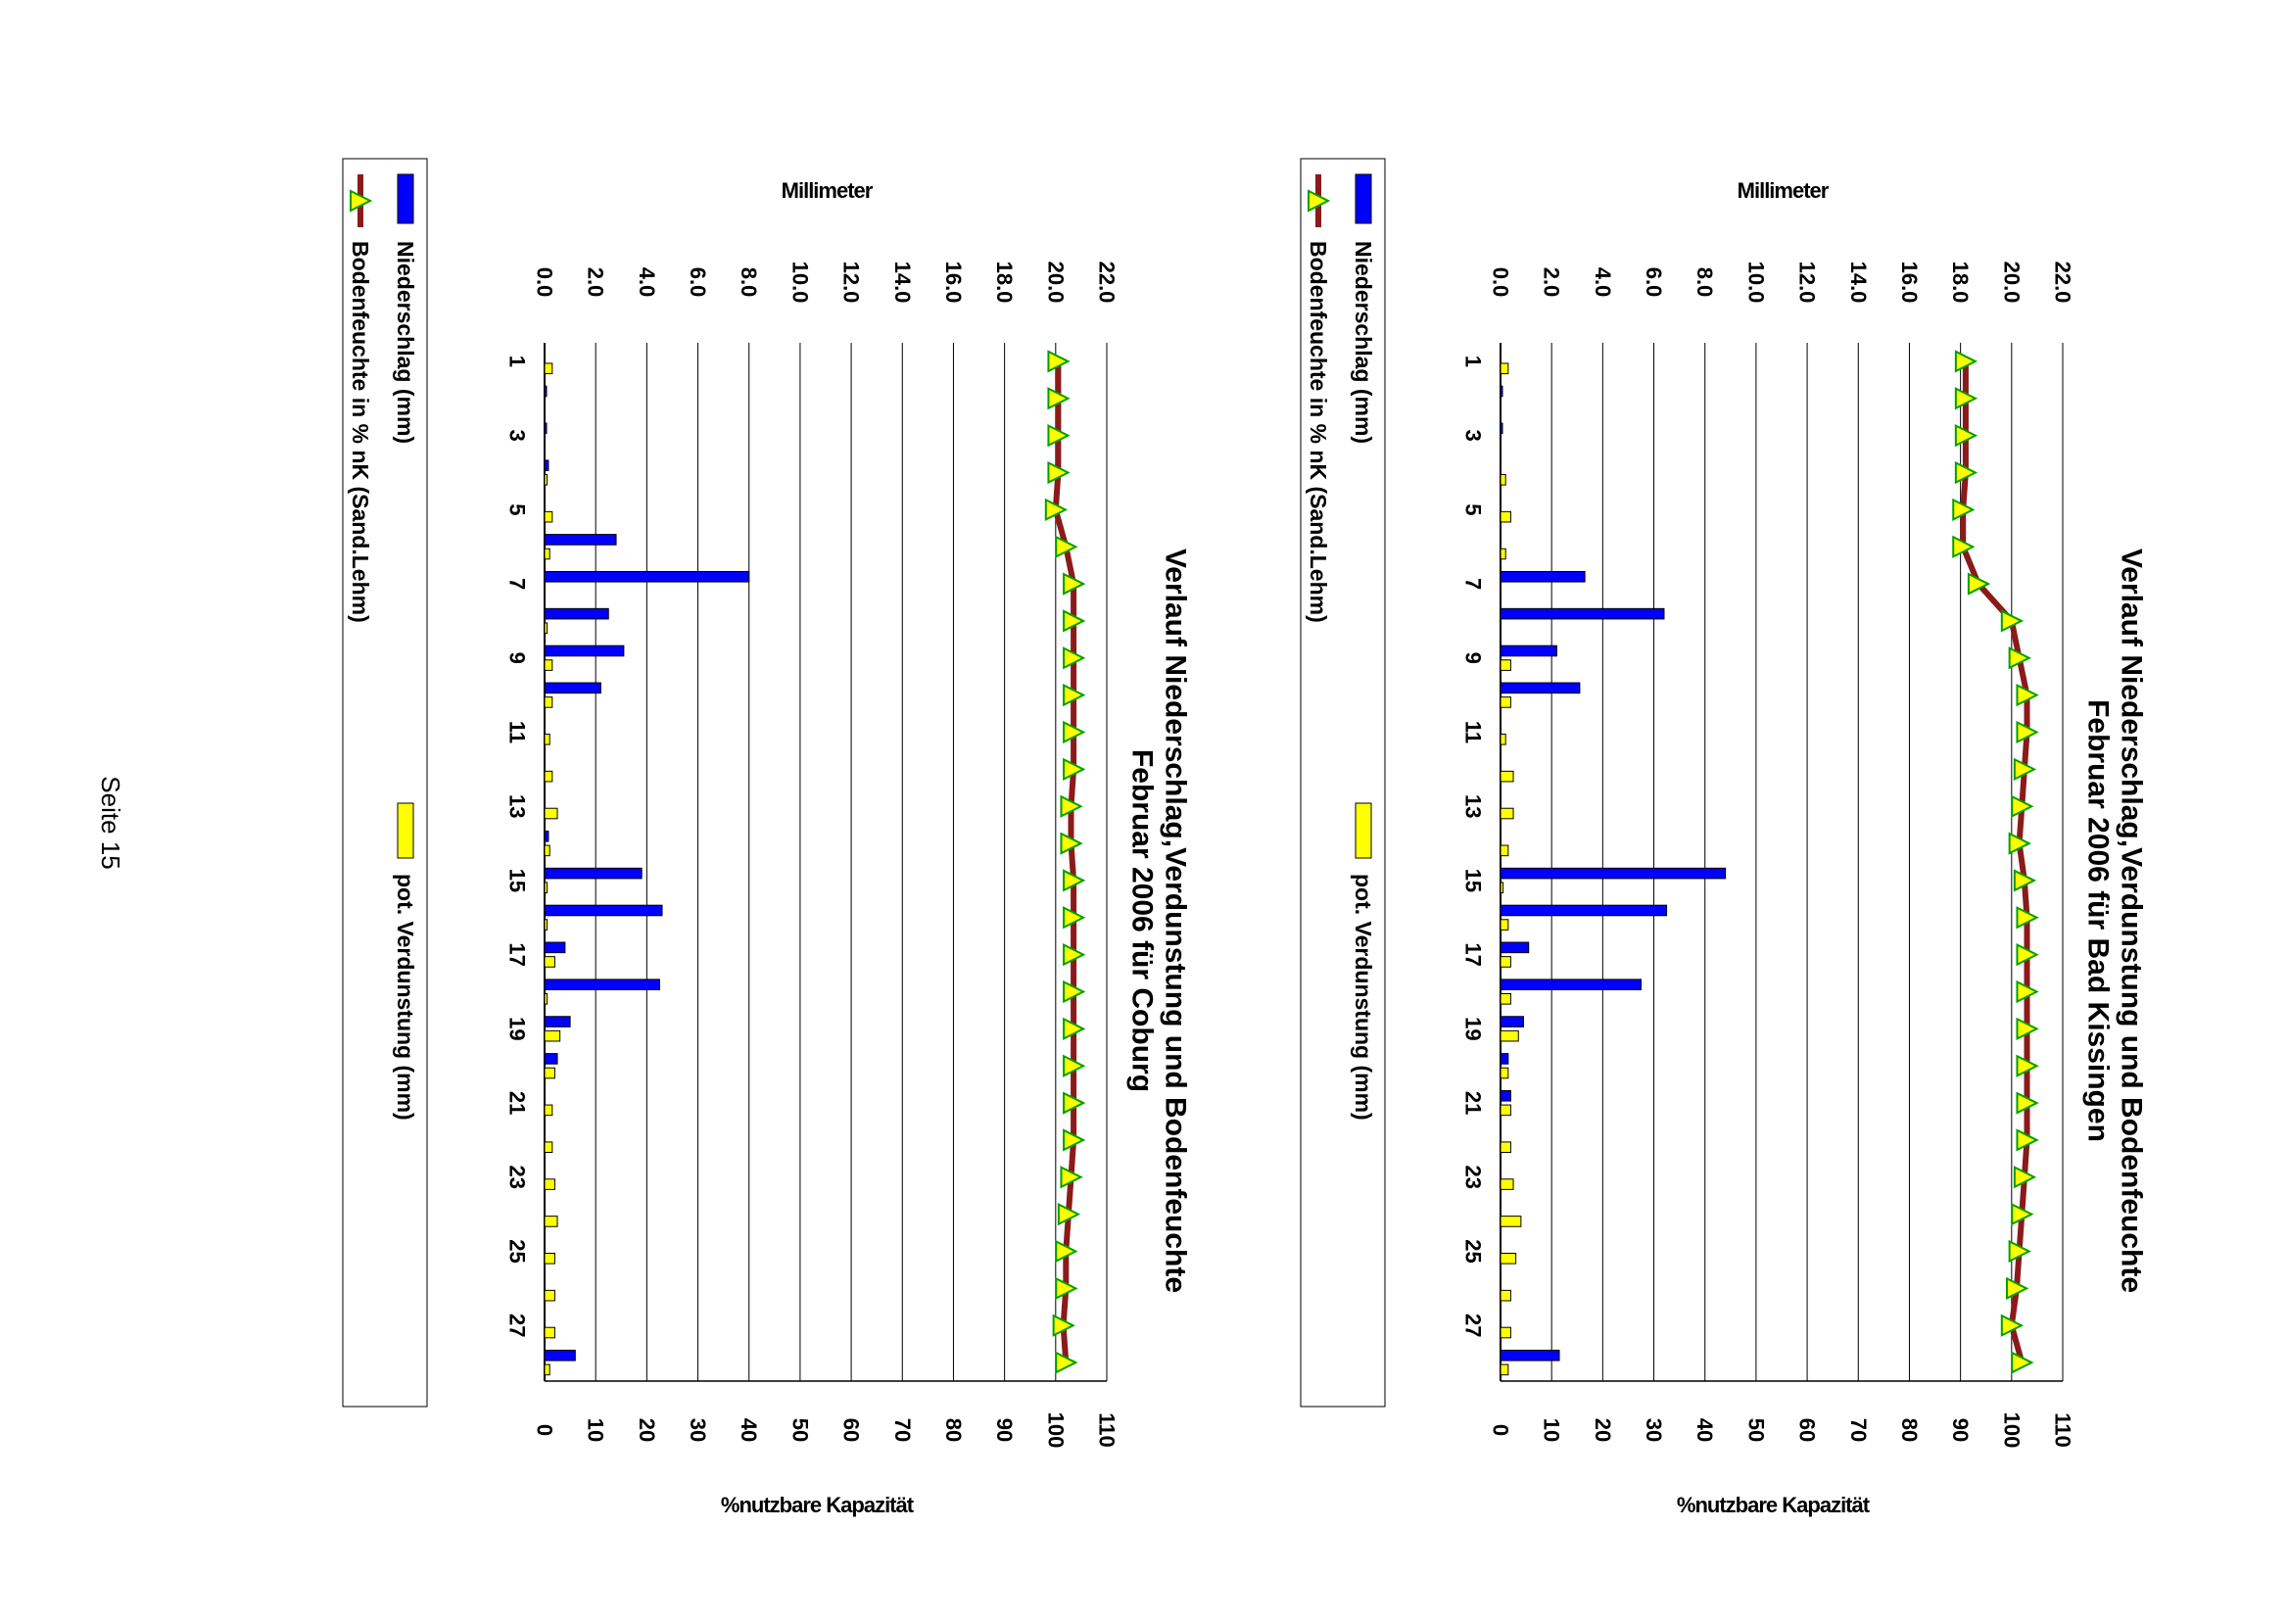 This screenshot has height=1624, width=2288. I want to click on left-axis-tick: 2.0, so click(596, 282).